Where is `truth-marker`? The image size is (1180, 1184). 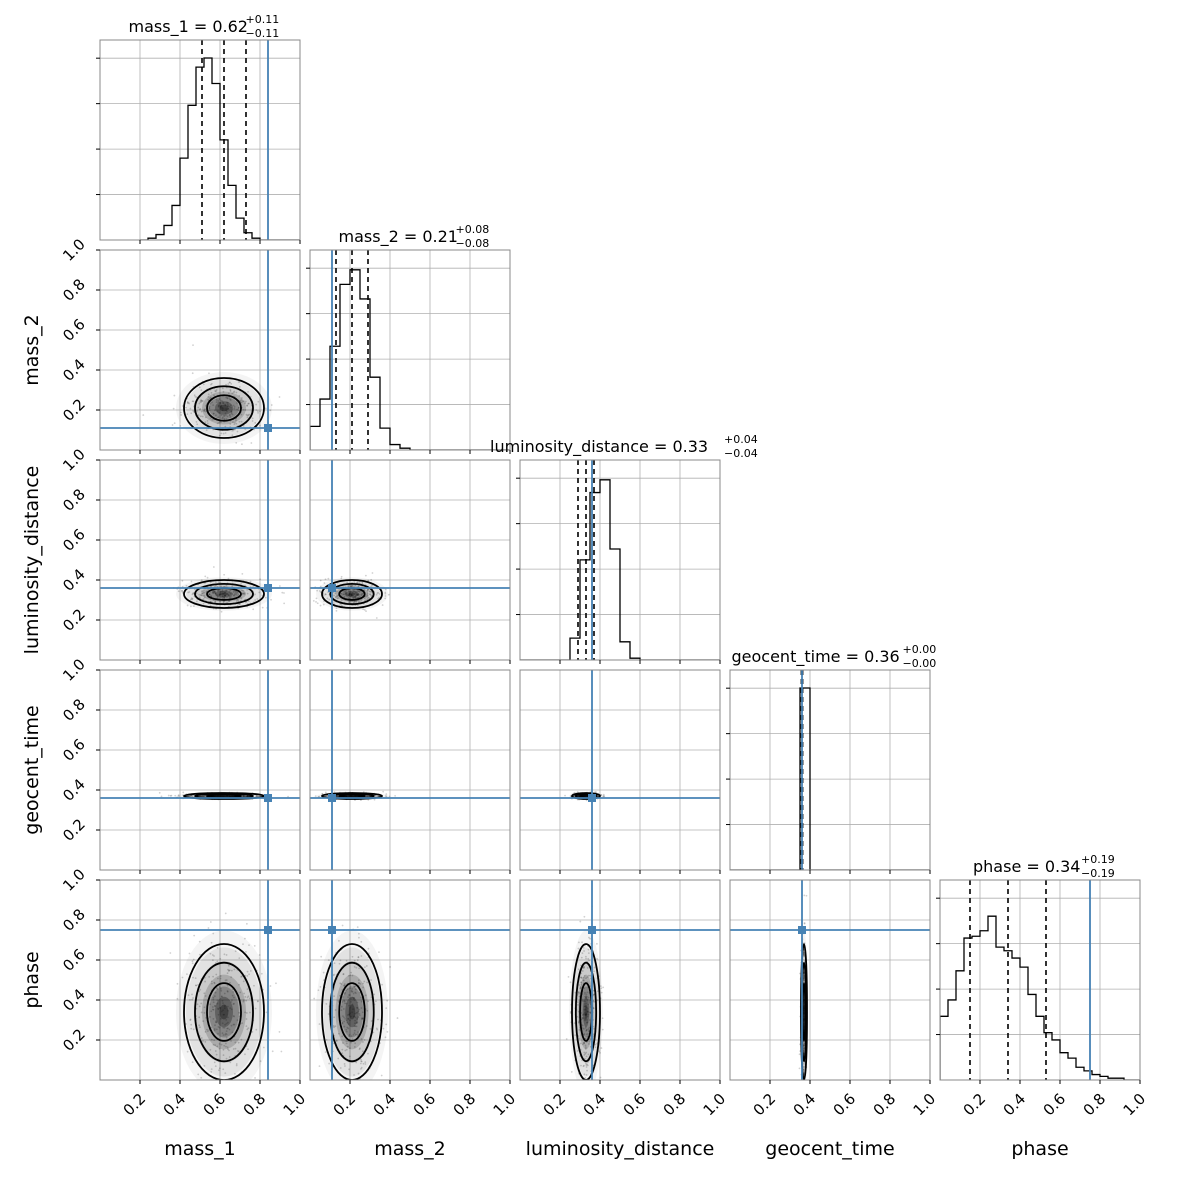 truth-marker is located at coordinates (268, 930).